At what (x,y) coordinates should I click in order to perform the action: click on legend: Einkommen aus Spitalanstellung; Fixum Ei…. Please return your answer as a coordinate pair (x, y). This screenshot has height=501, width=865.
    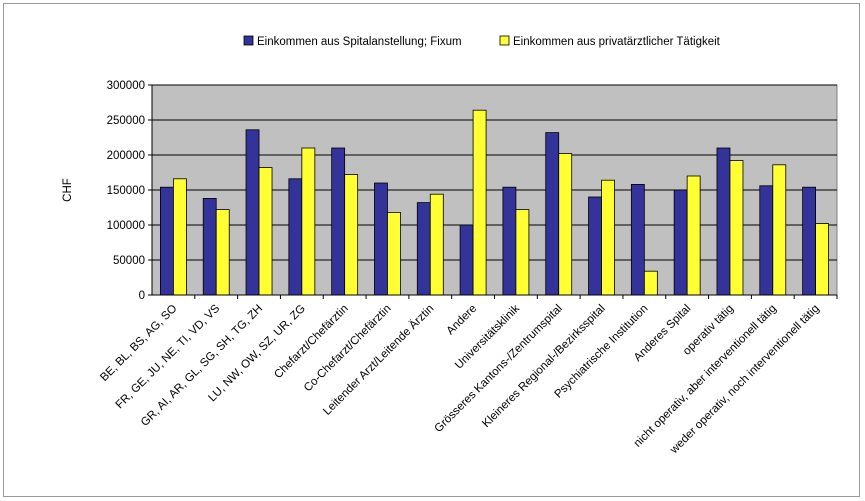
    Looking at the image, I should click on (482, 41).